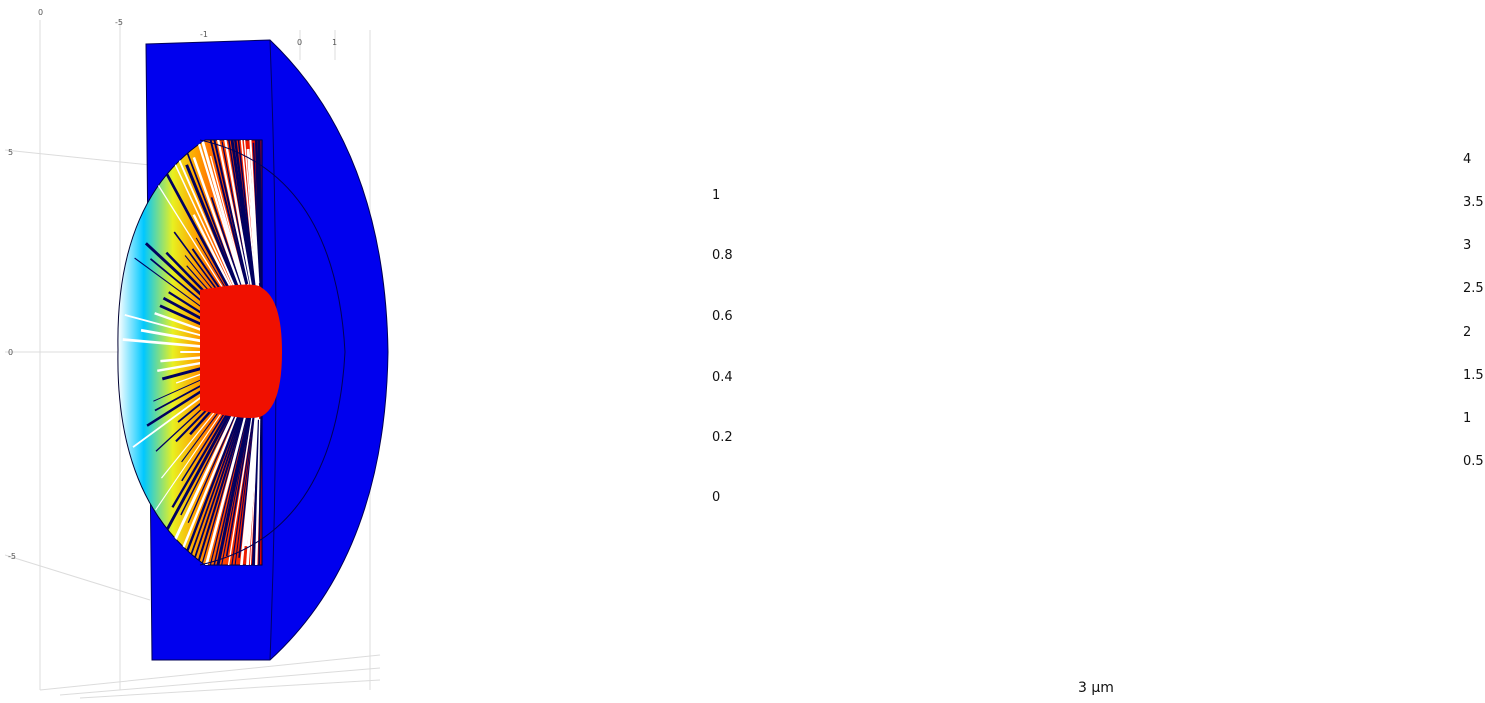 This screenshot has width=1485, height=703. What do you see at coordinates (716, 195) in the screenshot?
I see `colorbar-1-tick-label: 1` at bounding box center [716, 195].